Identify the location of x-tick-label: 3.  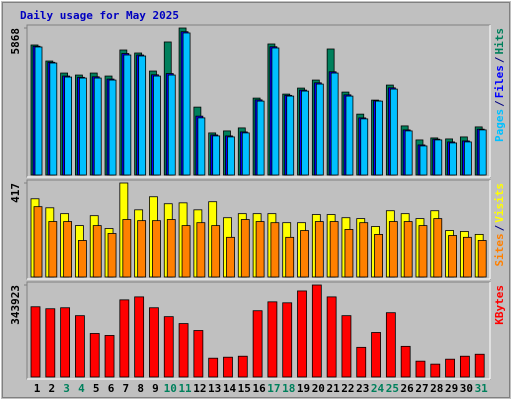
(66, 388).